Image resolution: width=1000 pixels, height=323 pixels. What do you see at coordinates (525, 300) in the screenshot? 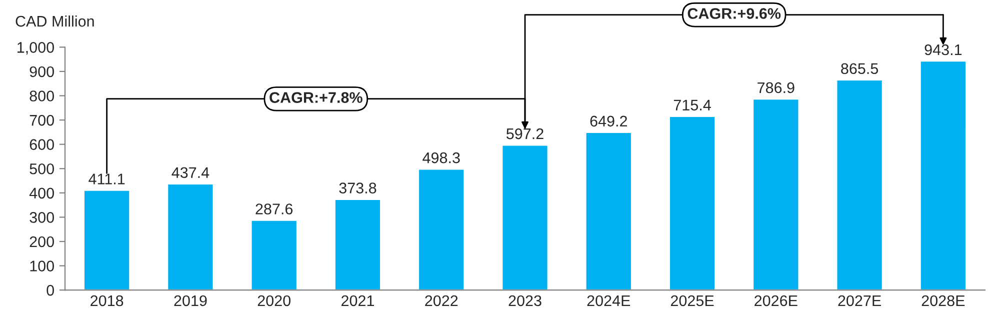
I see `x-tick-label: 2023` at bounding box center [525, 300].